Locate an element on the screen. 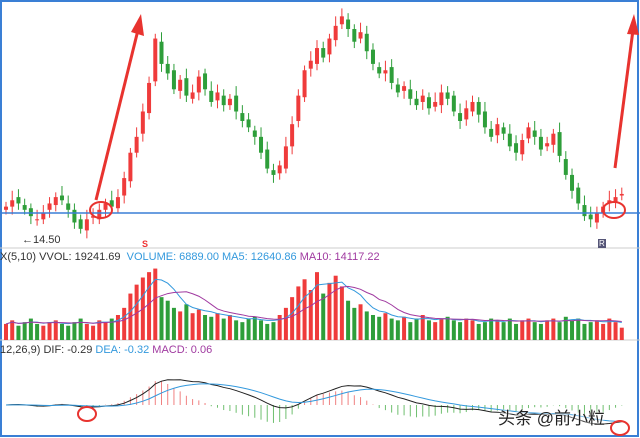 The width and height of the screenshot is (640, 438). vvol-value: VVOL: 19241.69 is located at coordinates (80, 257).